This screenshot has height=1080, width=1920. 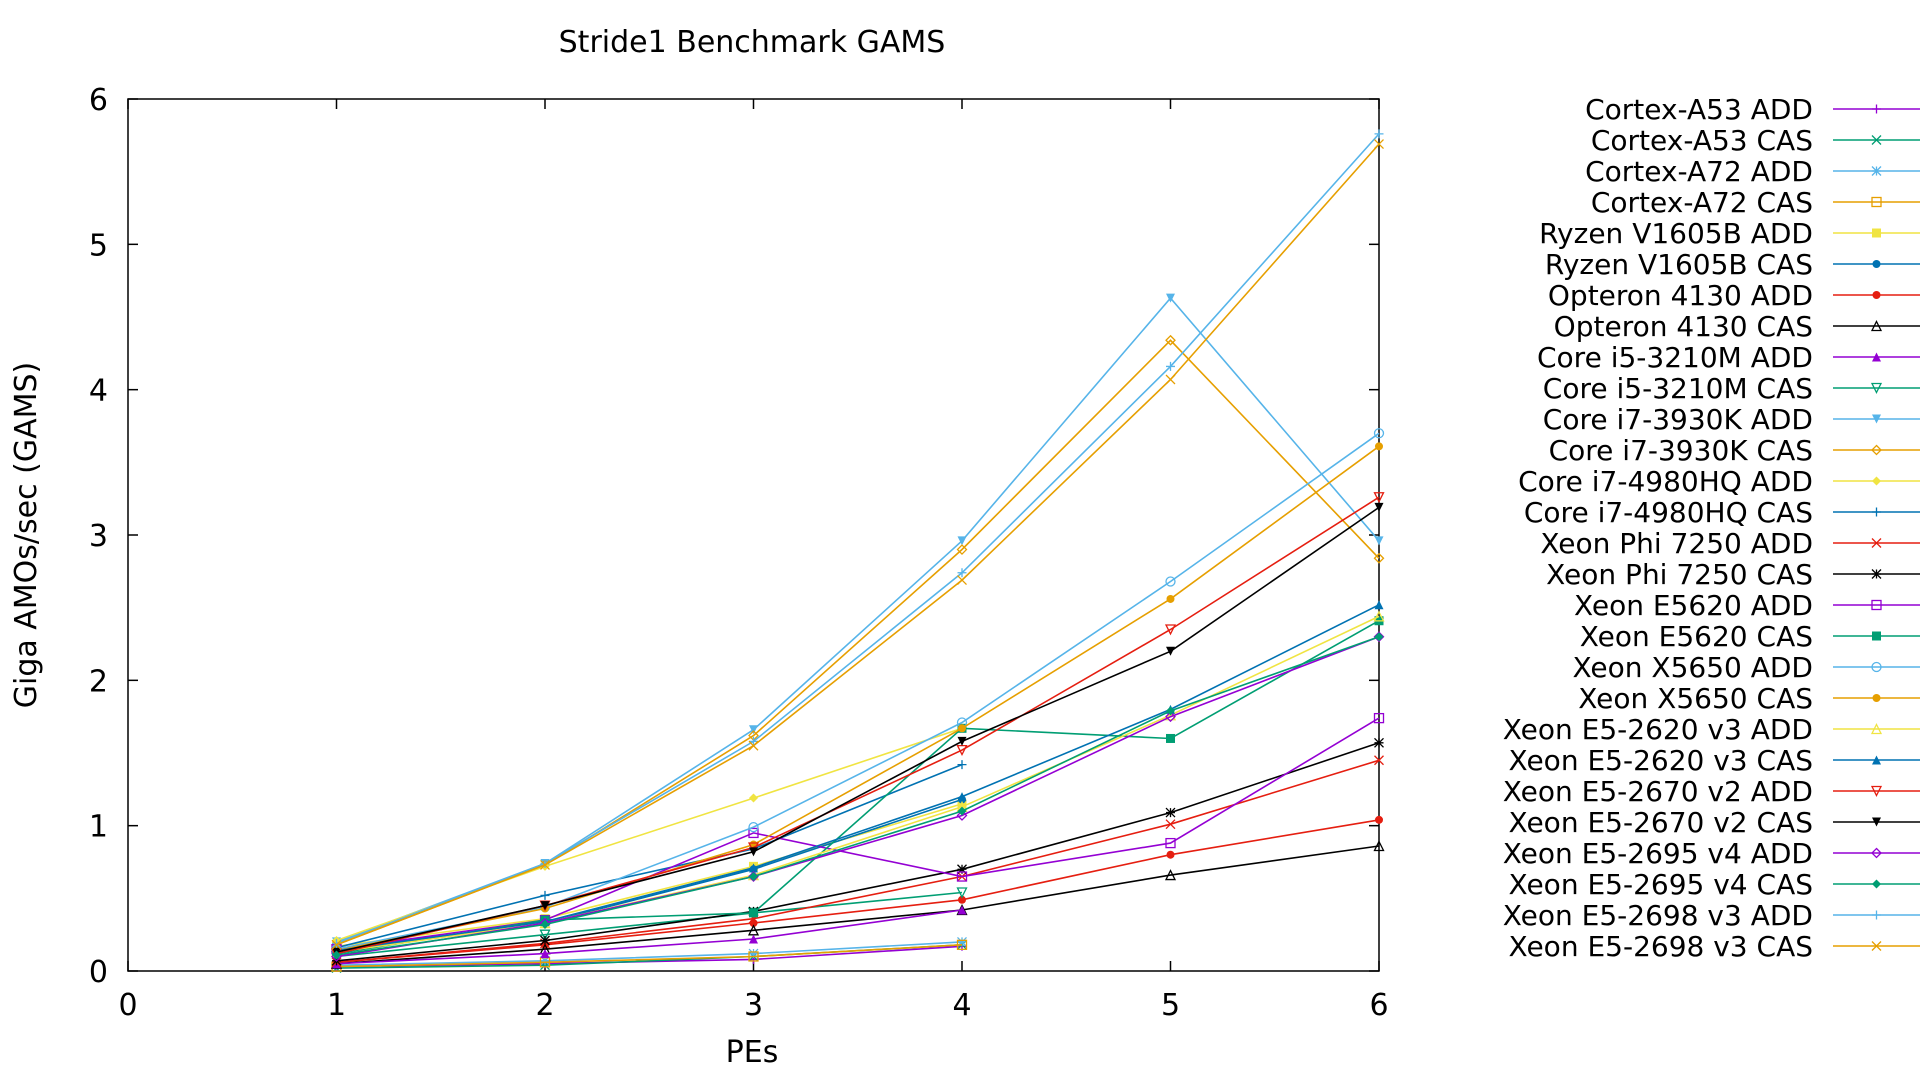 I want to click on legend-label: Cortex-A72 CAS, so click(x=1702, y=202).